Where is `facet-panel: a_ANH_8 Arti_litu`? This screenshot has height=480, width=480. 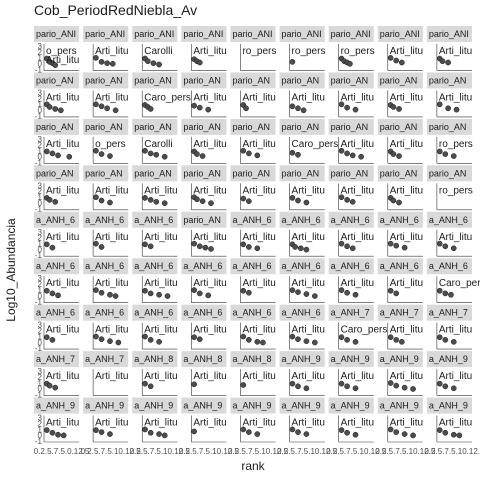
facet-panel: a_ANH_8 Arti_litu is located at coordinates (155, 373).